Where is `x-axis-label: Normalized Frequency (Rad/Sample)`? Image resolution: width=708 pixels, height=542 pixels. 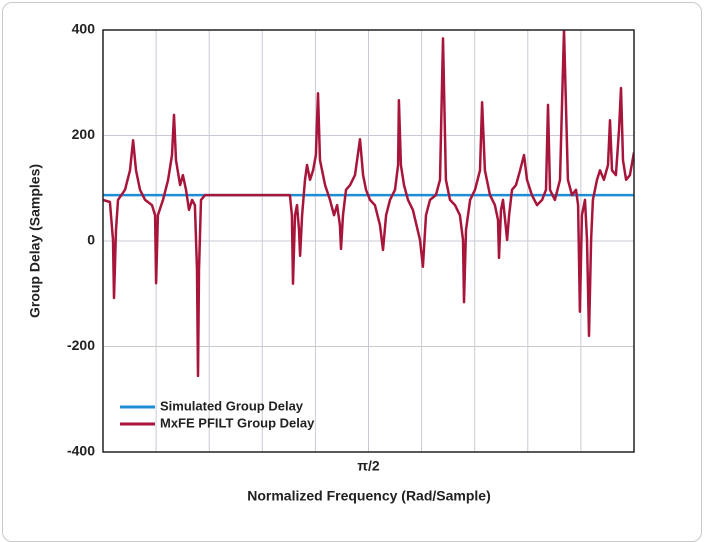 x-axis-label: Normalized Frequency (Rad/Sample) is located at coordinates (369, 496).